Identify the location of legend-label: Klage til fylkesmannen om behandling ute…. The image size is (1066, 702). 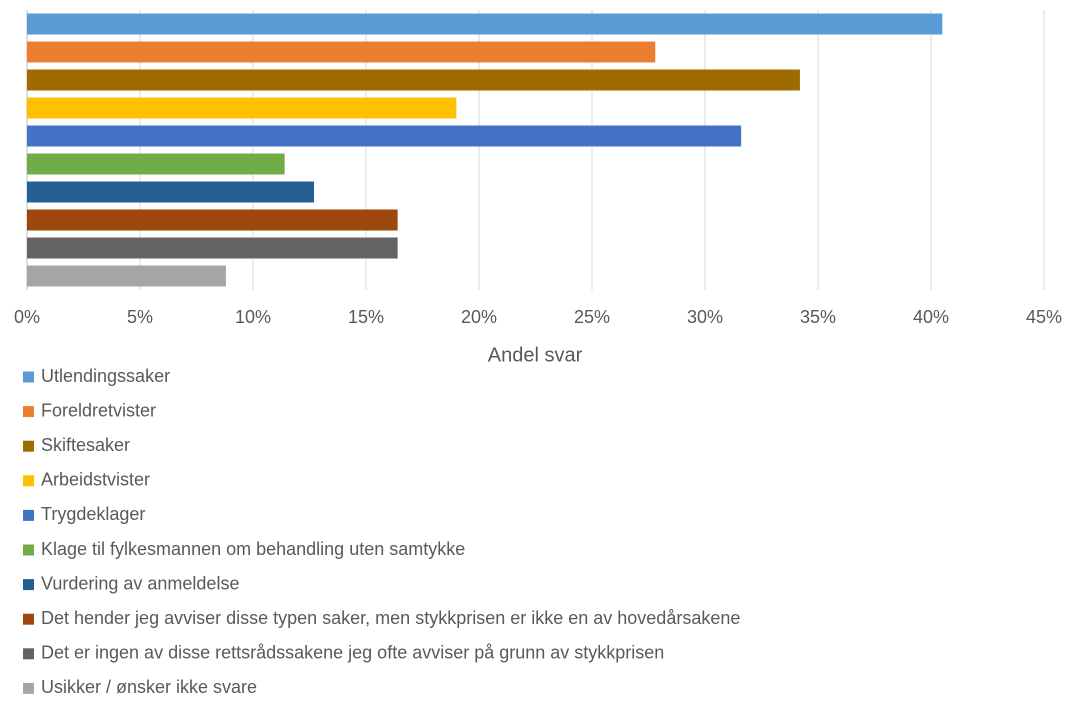
(253, 549).